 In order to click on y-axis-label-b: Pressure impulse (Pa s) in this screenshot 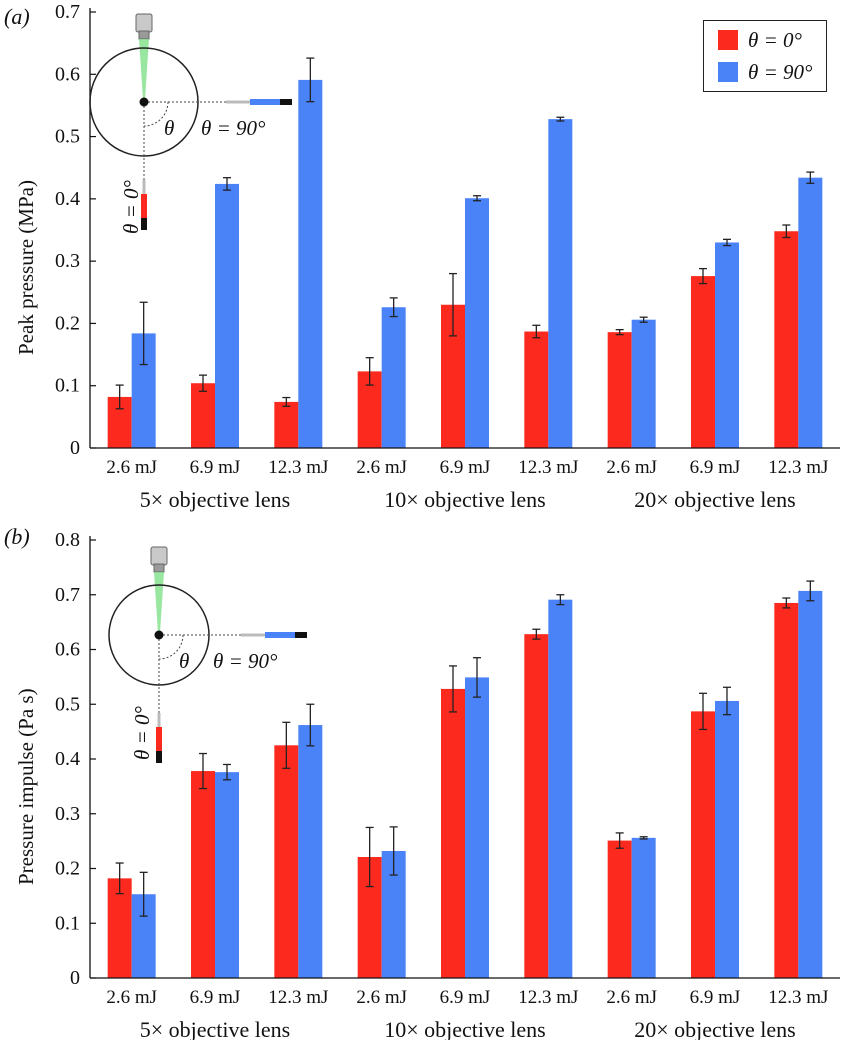, I will do `click(26, 786)`.